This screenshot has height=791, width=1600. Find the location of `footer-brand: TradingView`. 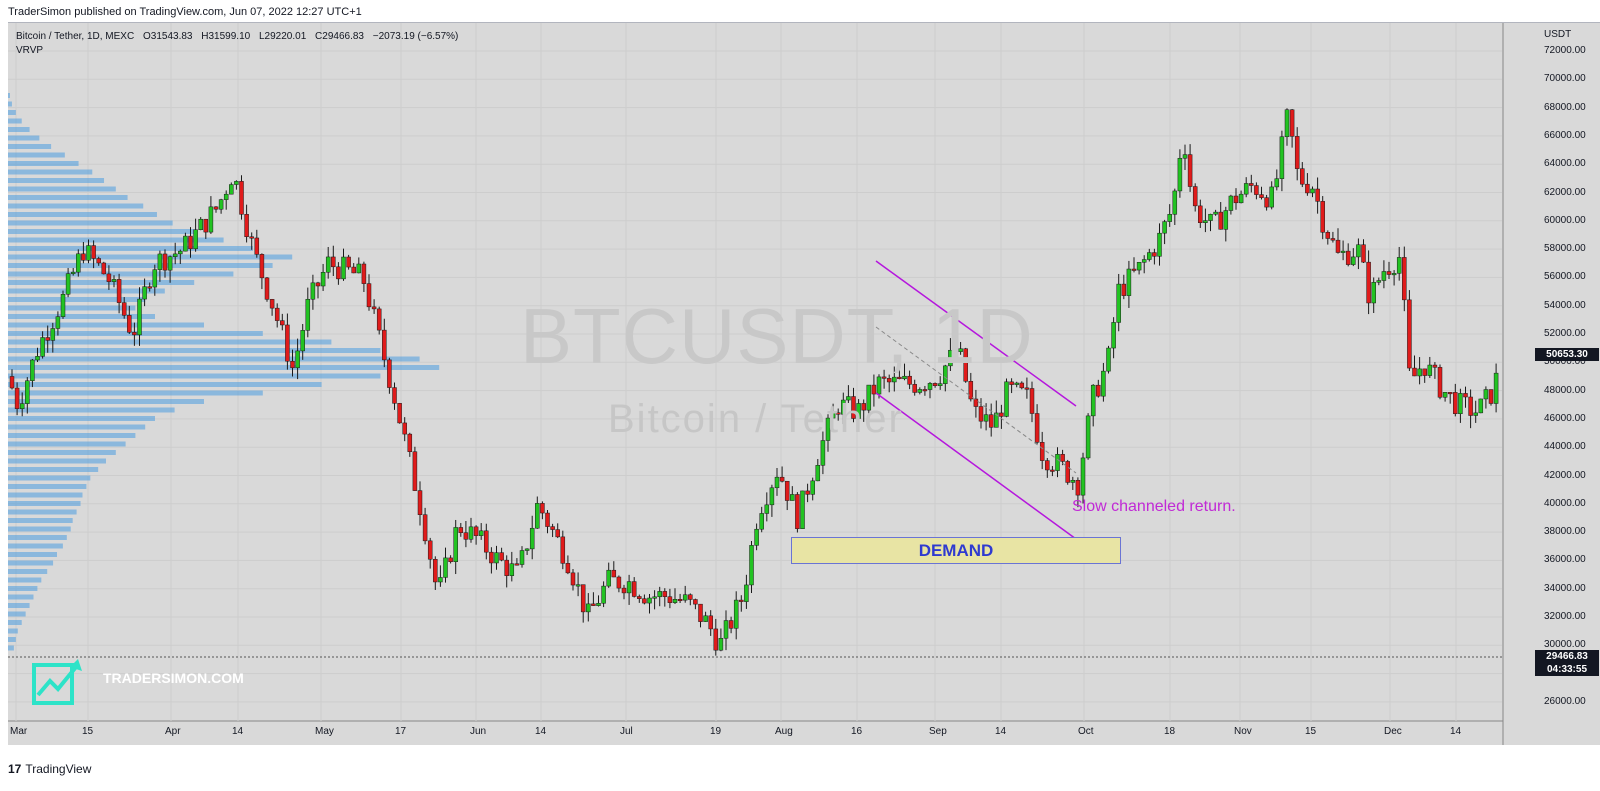

footer-brand: TradingView is located at coordinates (58, 769).